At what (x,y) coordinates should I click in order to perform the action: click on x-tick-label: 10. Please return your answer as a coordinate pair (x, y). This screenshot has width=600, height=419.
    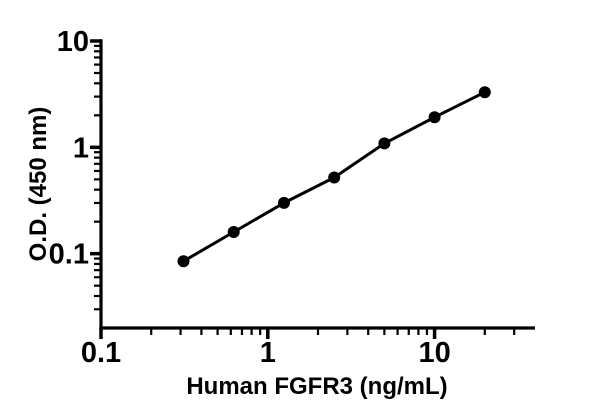
    Looking at the image, I should click on (434, 353).